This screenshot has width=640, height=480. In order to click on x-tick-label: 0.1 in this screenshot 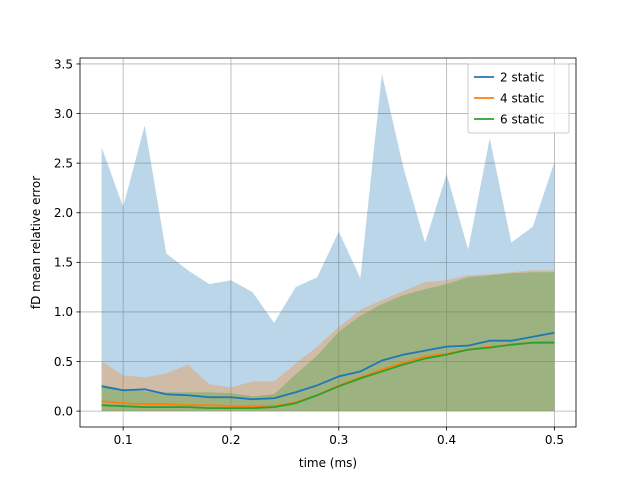, I will do `click(123, 440)`.